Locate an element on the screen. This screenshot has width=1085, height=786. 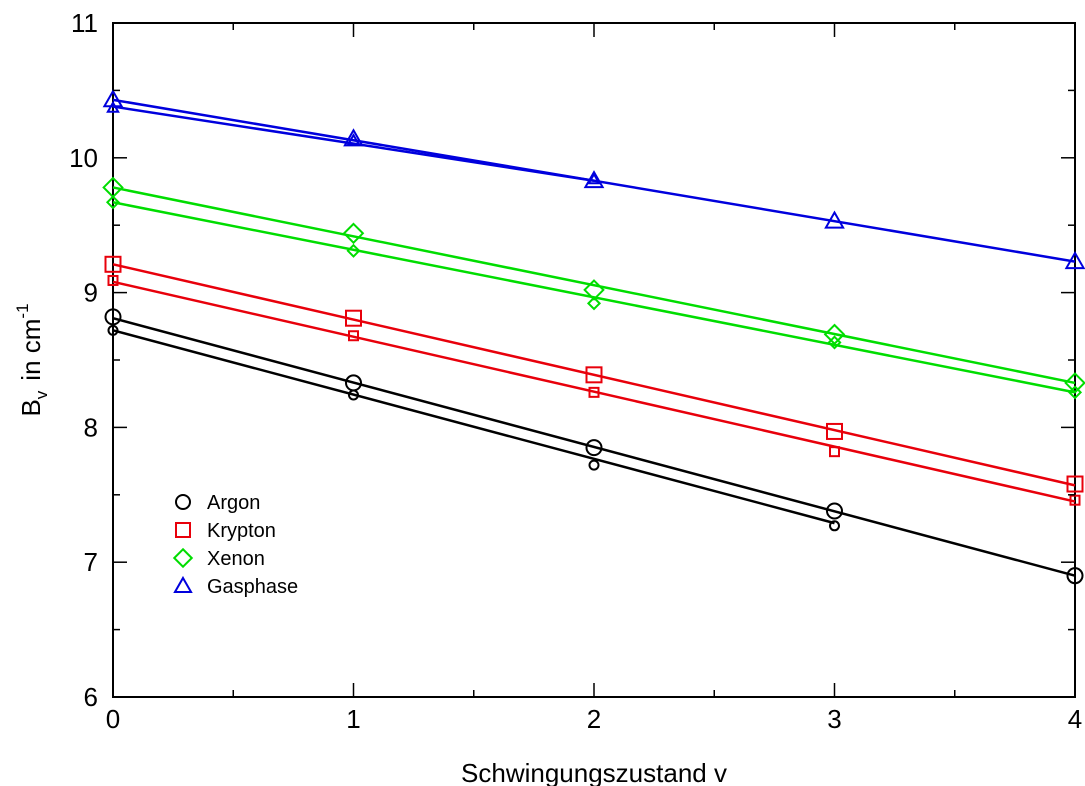
legend-marker-gasphase is located at coordinates (183, 584).